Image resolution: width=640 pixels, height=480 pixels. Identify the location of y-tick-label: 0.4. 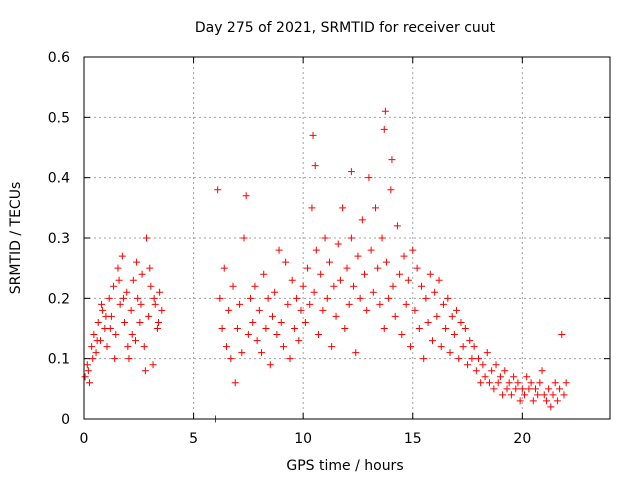
(59, 179).